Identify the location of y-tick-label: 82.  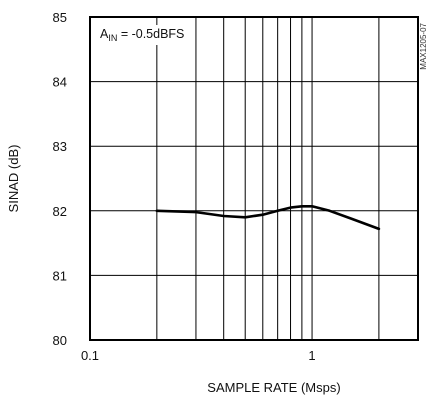
(60, 211).